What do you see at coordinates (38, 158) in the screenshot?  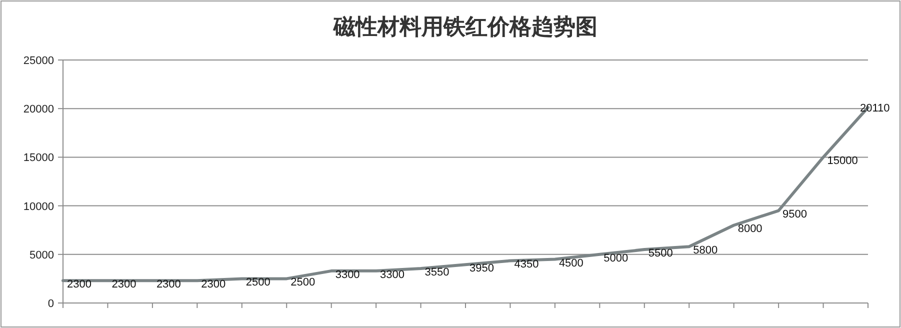 I see `y-tick-label: 15000` at bounding box center [38, 158].